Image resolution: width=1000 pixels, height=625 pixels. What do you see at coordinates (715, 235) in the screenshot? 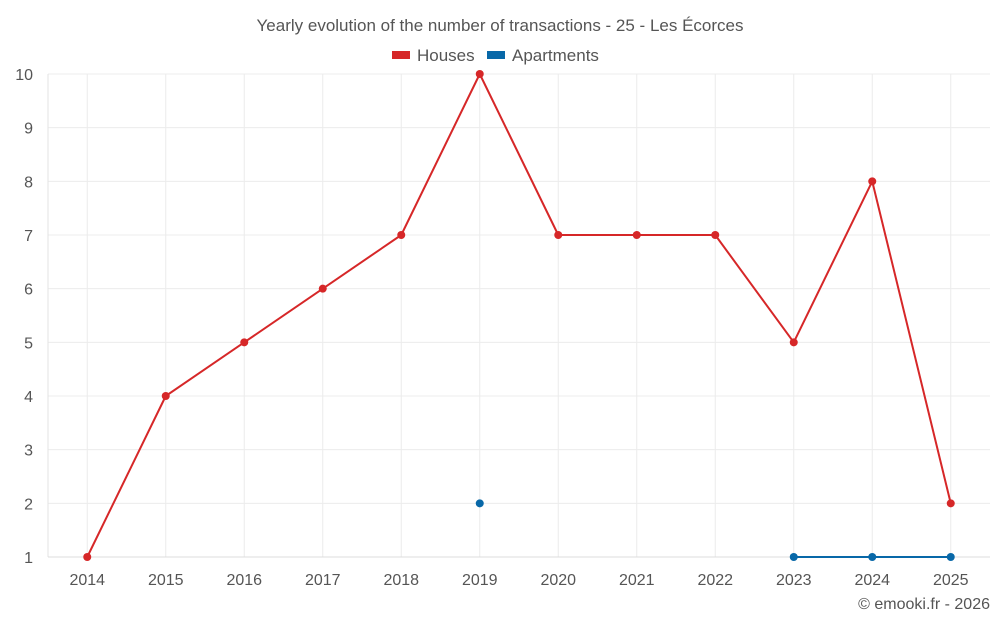
I see `data-point-houses-2022` at bounding box center [715, 235].